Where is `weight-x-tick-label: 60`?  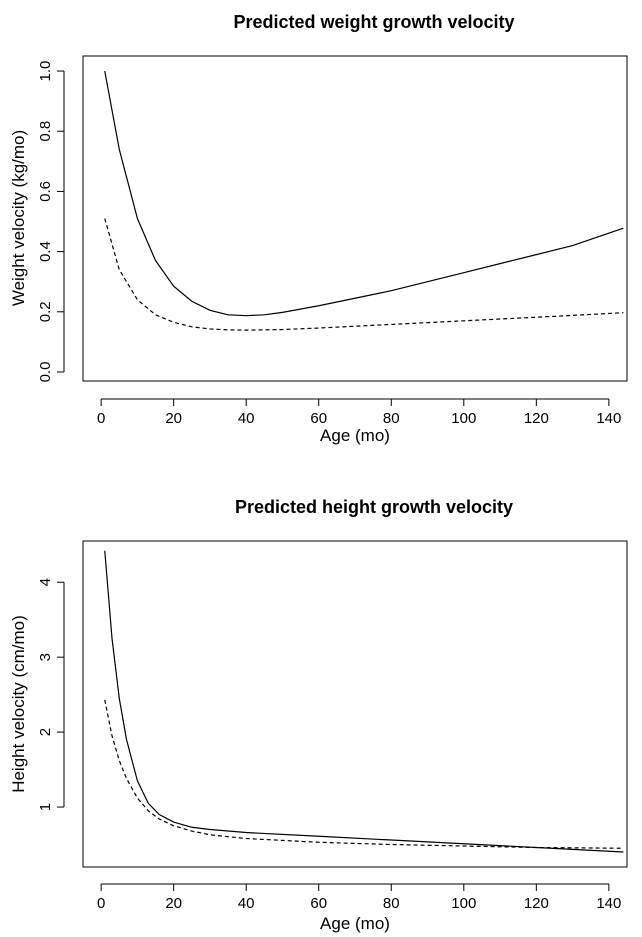
weight-x-tick-label: 60 is located at coordinates (318, 418).